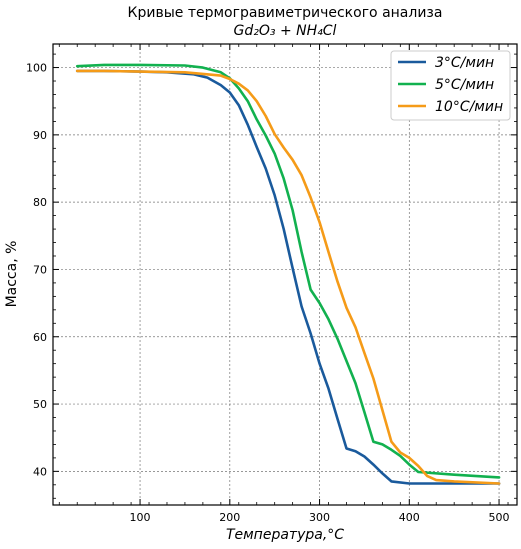 The image size is (521, 549). Describe the element at coordinates (319, 517) in the screenshot. I see `x-tick-label: 300` at that location.